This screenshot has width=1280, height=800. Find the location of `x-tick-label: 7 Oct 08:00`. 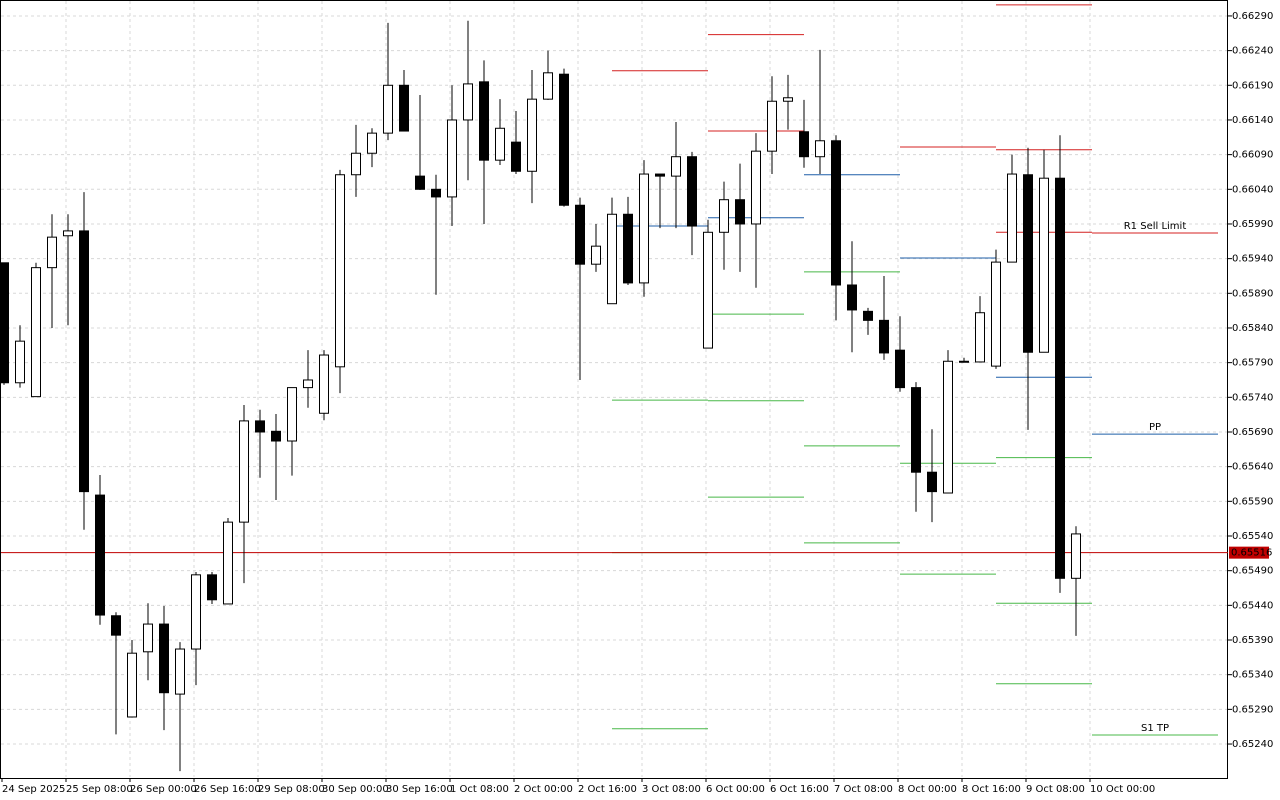

x-tick-label: 7 Oct 08:00 is located at coordinates (863, 789).